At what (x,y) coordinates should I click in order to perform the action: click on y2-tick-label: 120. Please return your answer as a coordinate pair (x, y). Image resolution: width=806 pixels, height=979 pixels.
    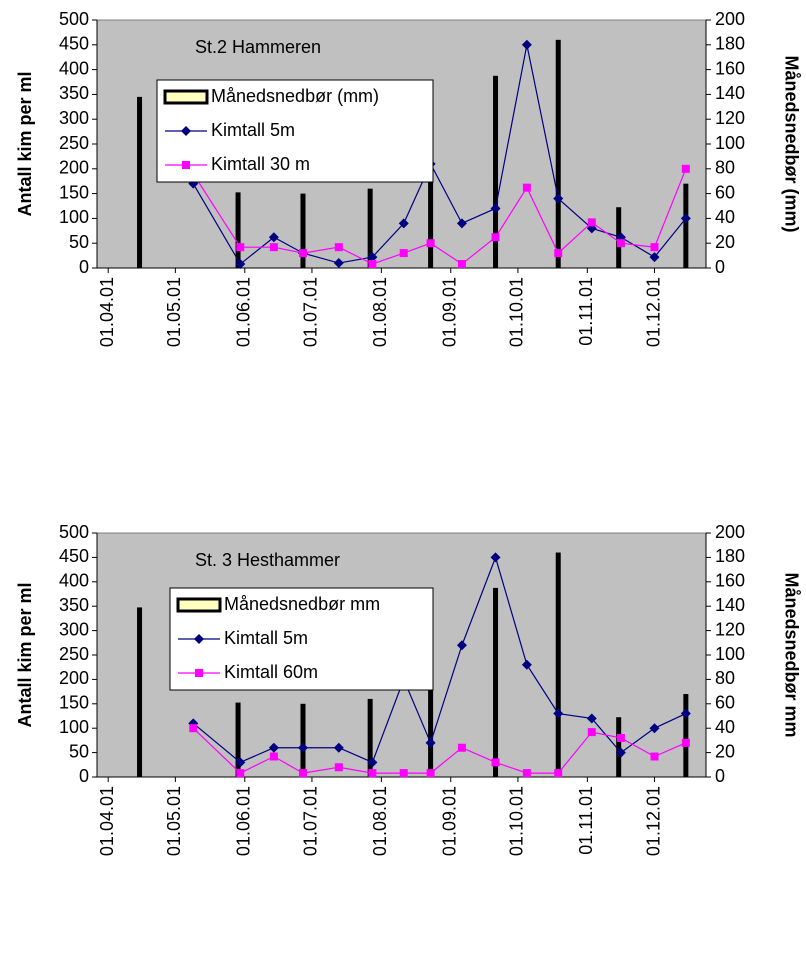
    Looking at the image, I should click on (730, 629).